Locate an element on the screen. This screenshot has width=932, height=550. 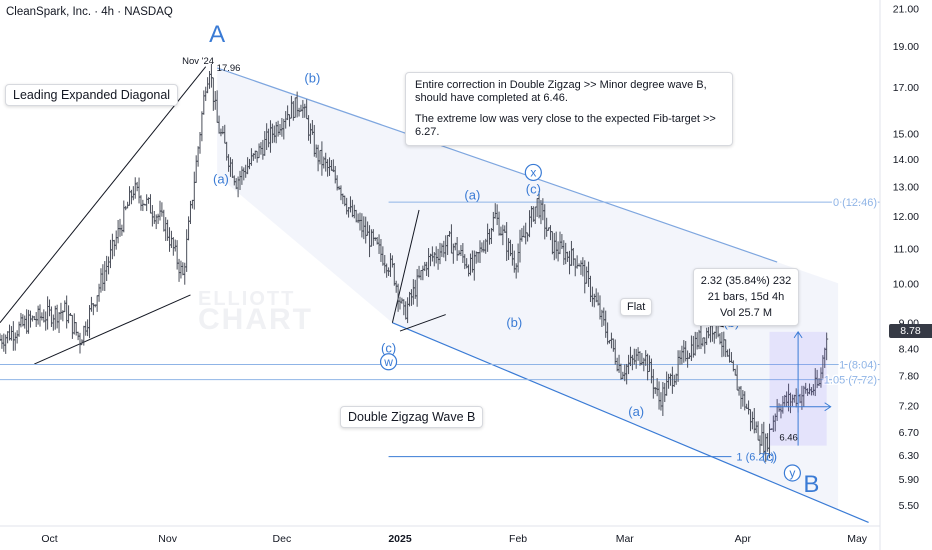
measure-change: 2.32 (35.84%) 232 is located at coordinates (746, 281).